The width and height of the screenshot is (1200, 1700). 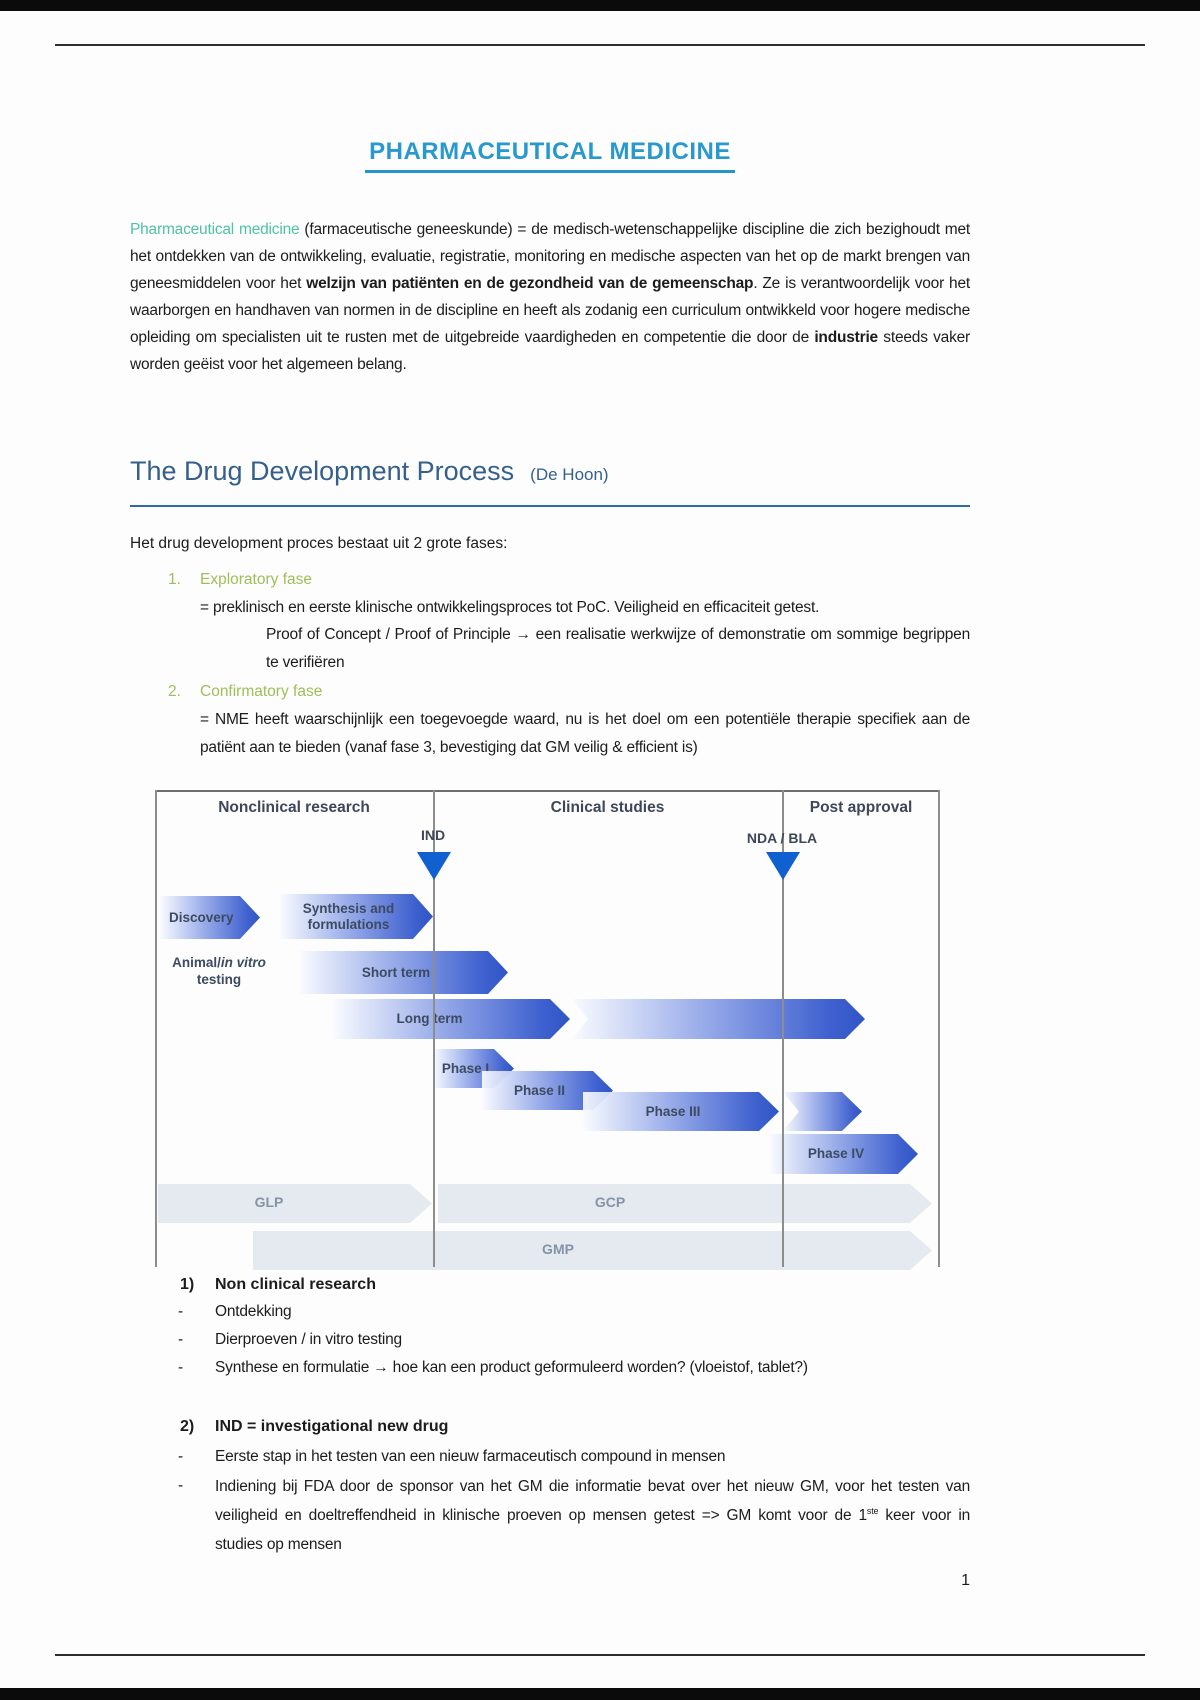 I want to click on invitro-label-part: in vitro, so click(x=243, y=962).